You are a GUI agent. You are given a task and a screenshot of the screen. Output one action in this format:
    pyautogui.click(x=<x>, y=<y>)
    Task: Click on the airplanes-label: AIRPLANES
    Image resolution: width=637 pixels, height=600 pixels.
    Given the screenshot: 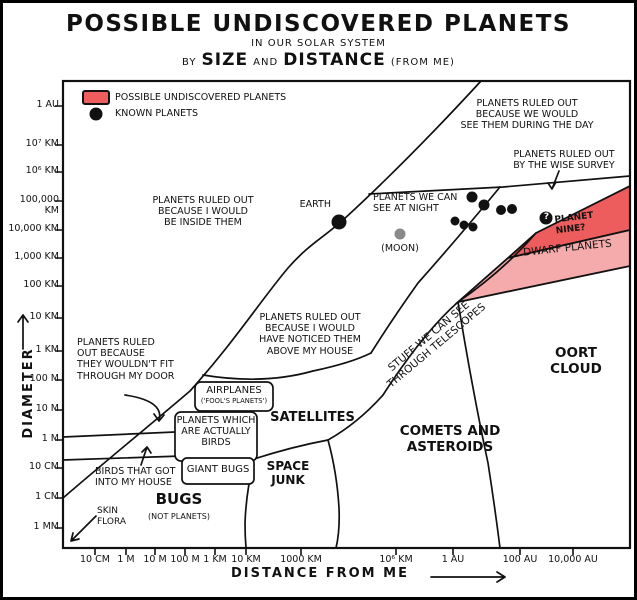 What is the action you would take?
    pyautogui.click(x=234, y=390)
    